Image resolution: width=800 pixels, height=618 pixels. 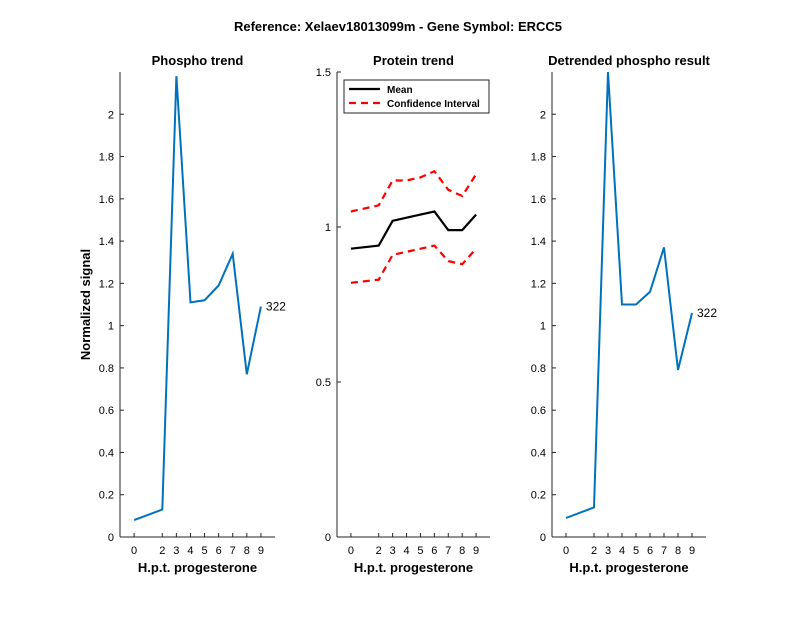 What do you see at coordinates (85, 304) in the screenshot?
I see `y-axis-label: Normalized signal` at bounding box center [85, 304].